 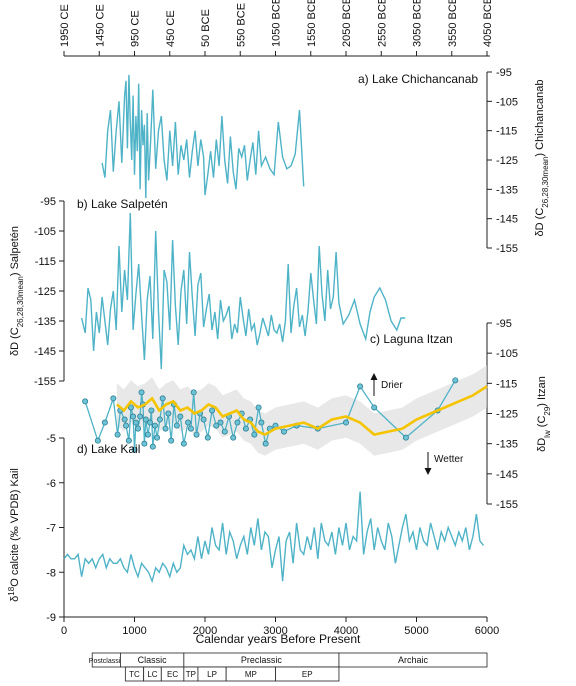 What do you see at coordinates (122, 204) in the screenshot?
I see `panel-b-label: b) Lake Salpetén` at bounding box center [122, 204].